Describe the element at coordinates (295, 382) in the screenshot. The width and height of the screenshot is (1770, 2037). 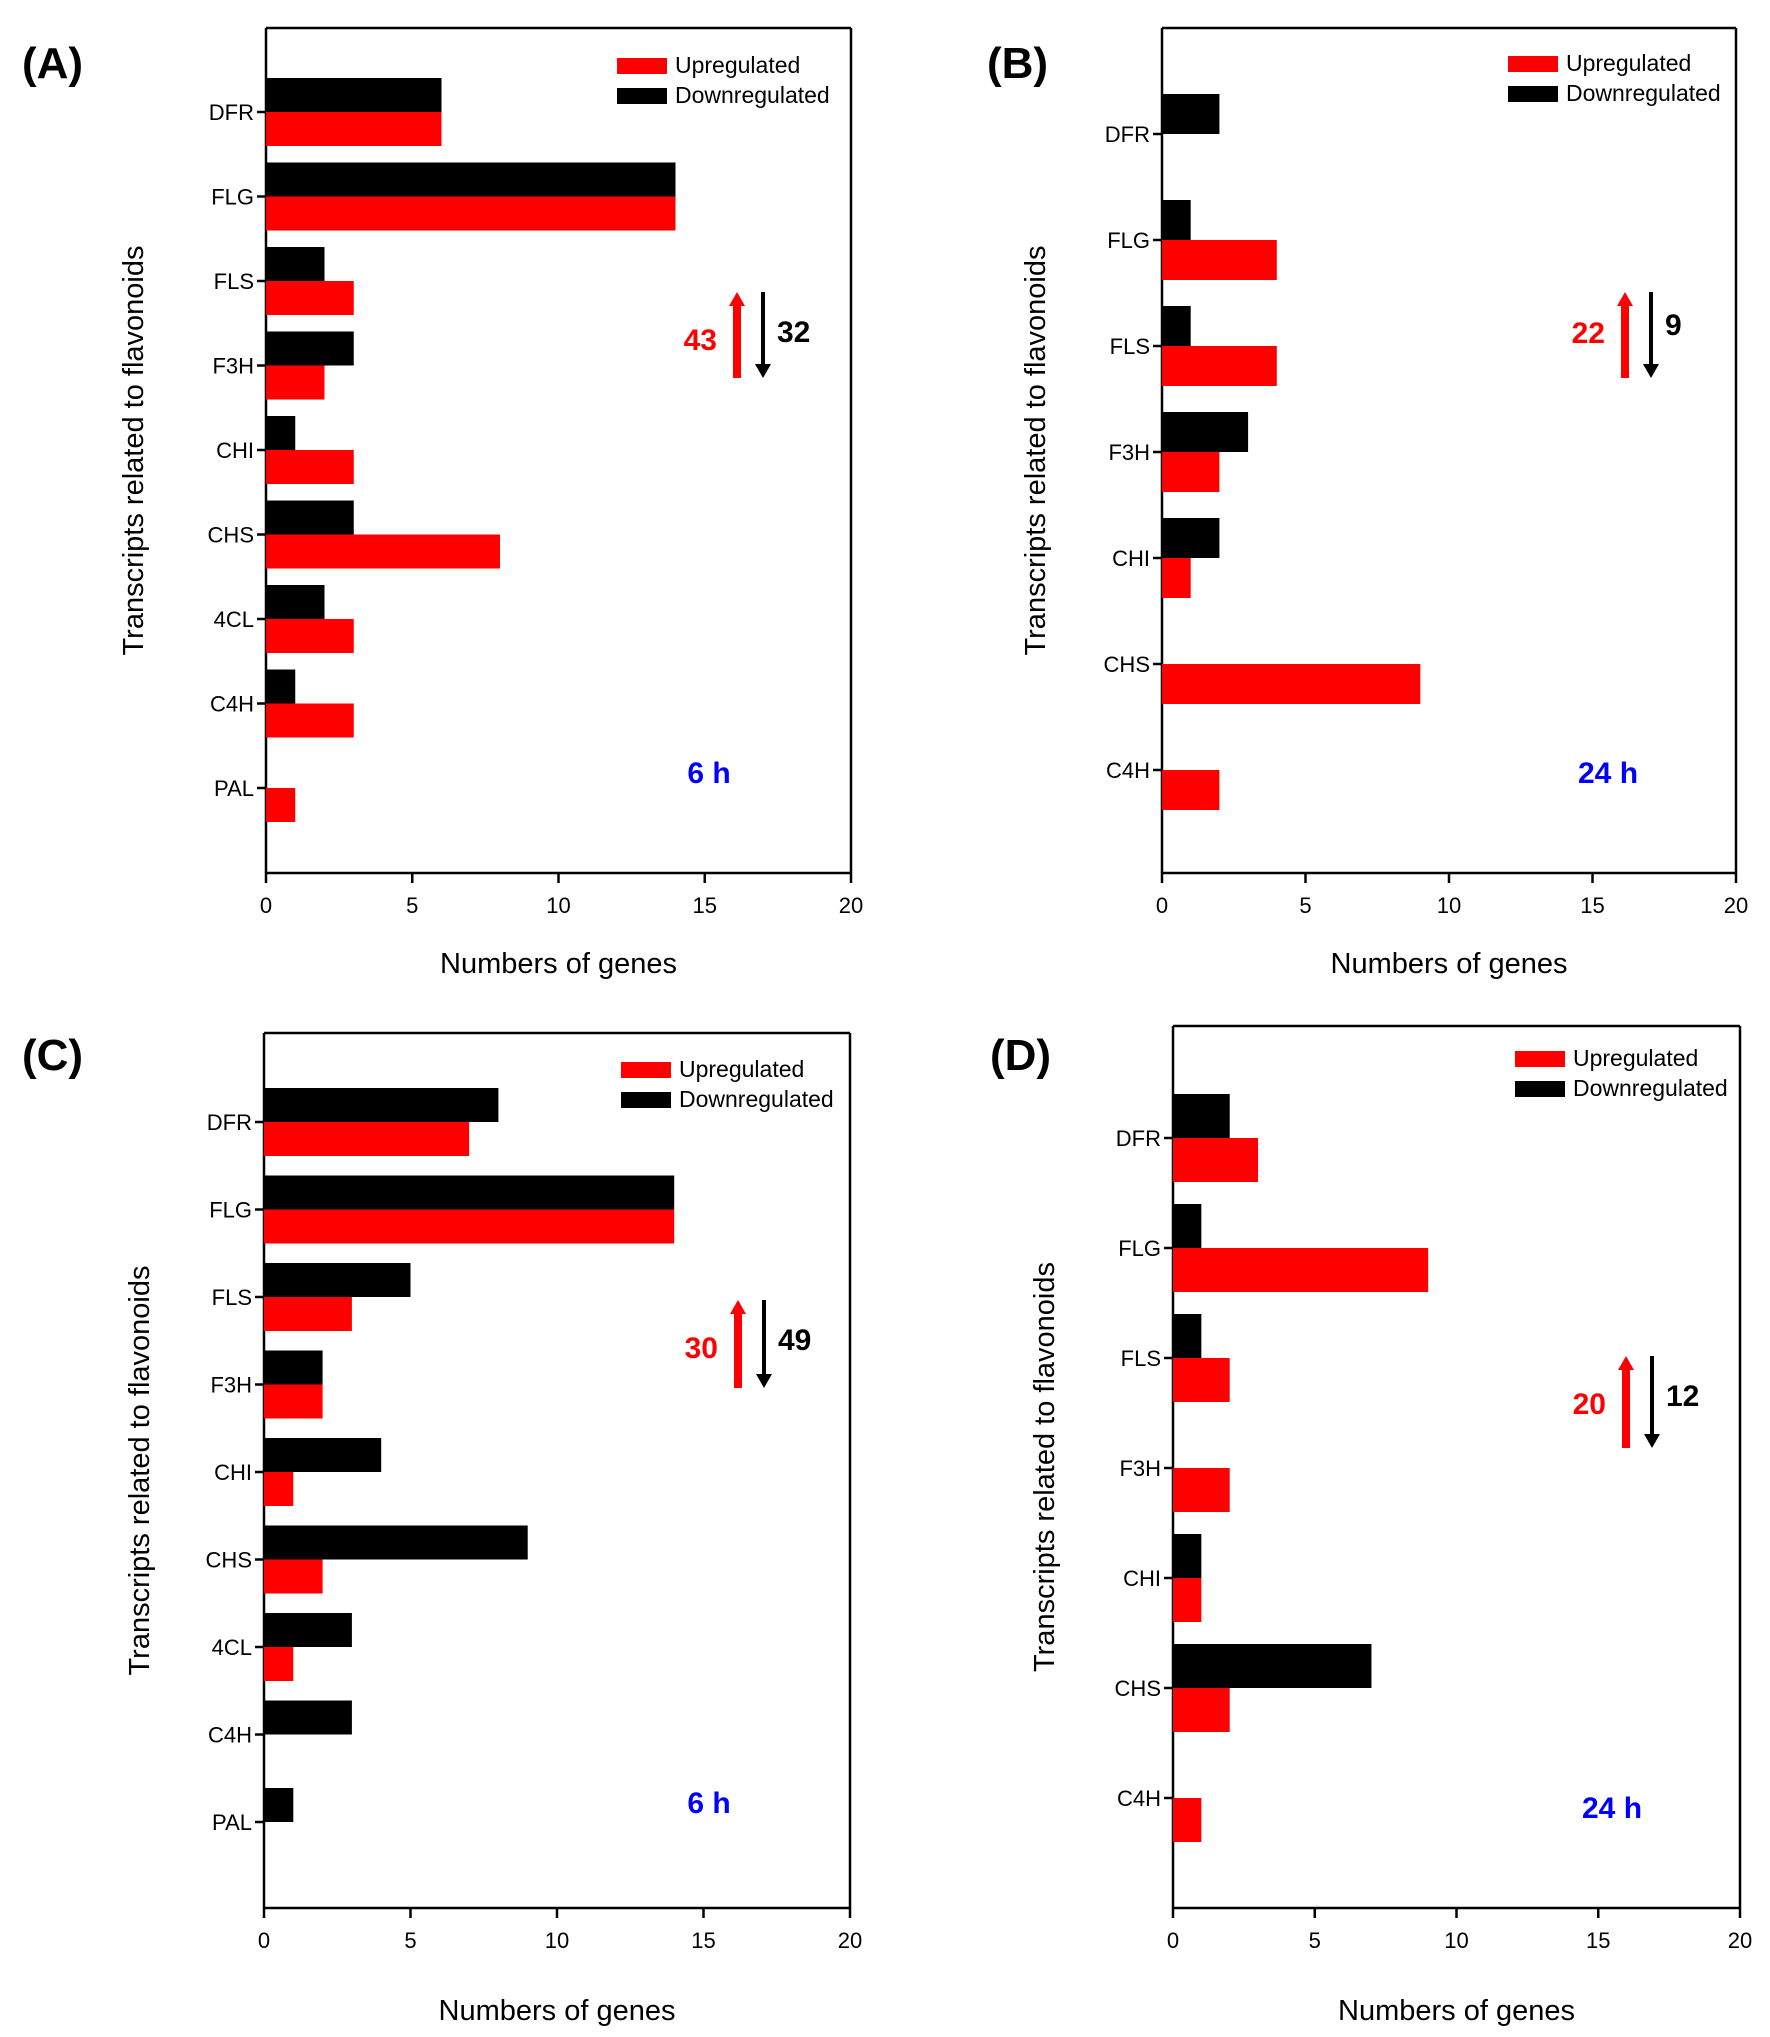
I see `bar-up-a-f3h` at that location.